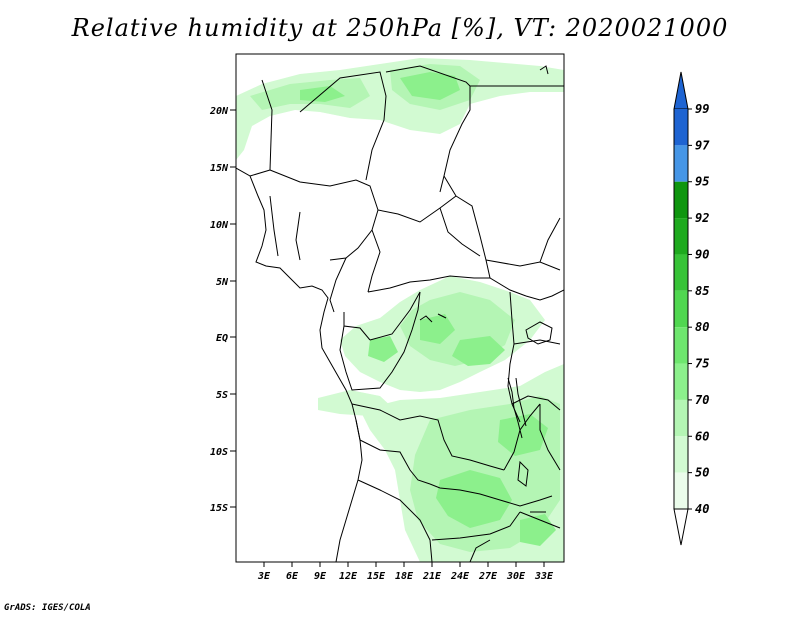 The height and width of the screenshot is (618, 800). What do you see at coordinates (222, 395) in the screenshot?
I see `lat-label: 5S` at bounding box center [222, 395].